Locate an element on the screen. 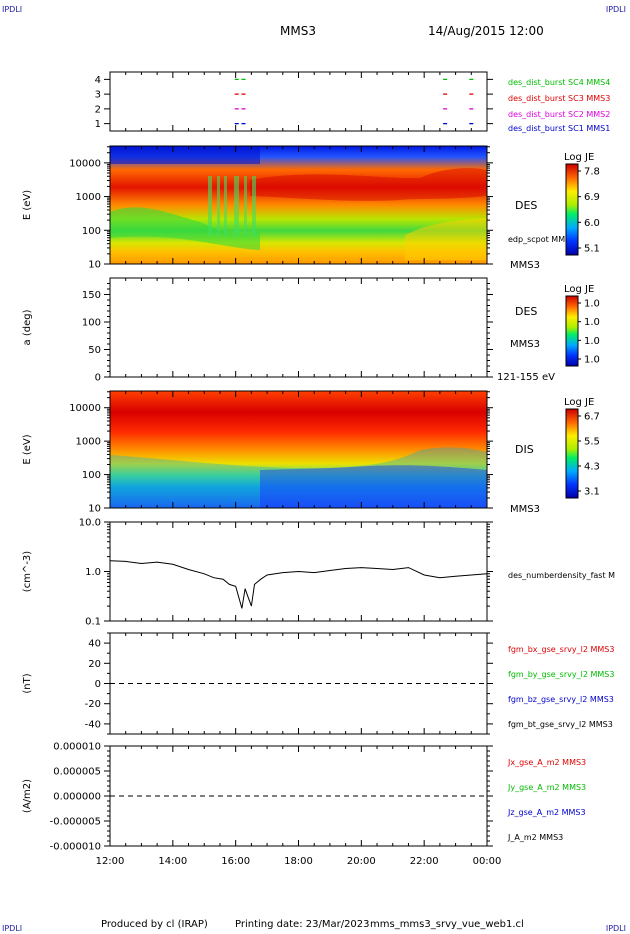  corner-label-tl: IPDLI is located at coordinates (12, 9).